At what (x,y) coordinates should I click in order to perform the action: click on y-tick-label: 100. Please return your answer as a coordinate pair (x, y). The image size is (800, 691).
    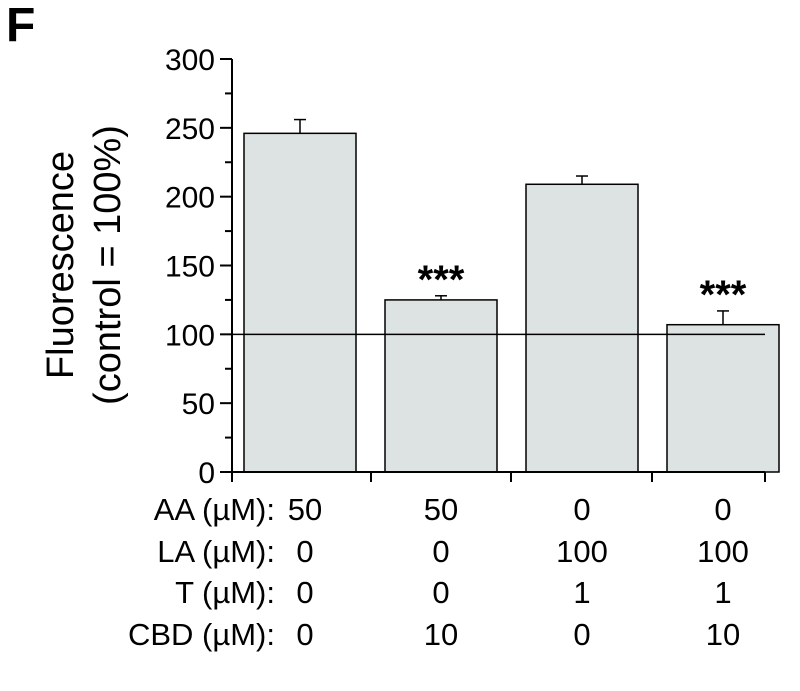
    Looking at the image, I should click on (190, 335).